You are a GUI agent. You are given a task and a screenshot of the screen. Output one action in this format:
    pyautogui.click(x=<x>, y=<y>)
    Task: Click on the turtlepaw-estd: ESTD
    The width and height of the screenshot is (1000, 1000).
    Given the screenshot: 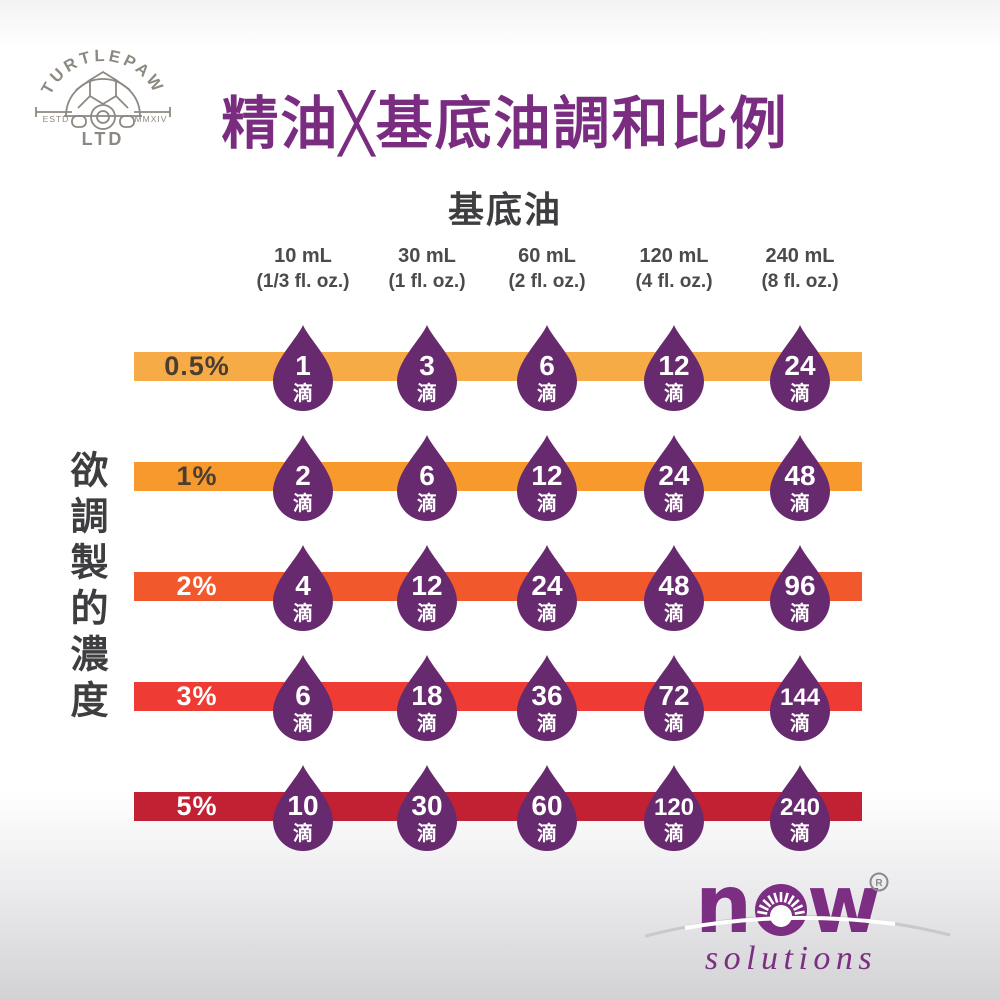 What is the action you would take?
    pyautogui.click(x=56, y=119)
    